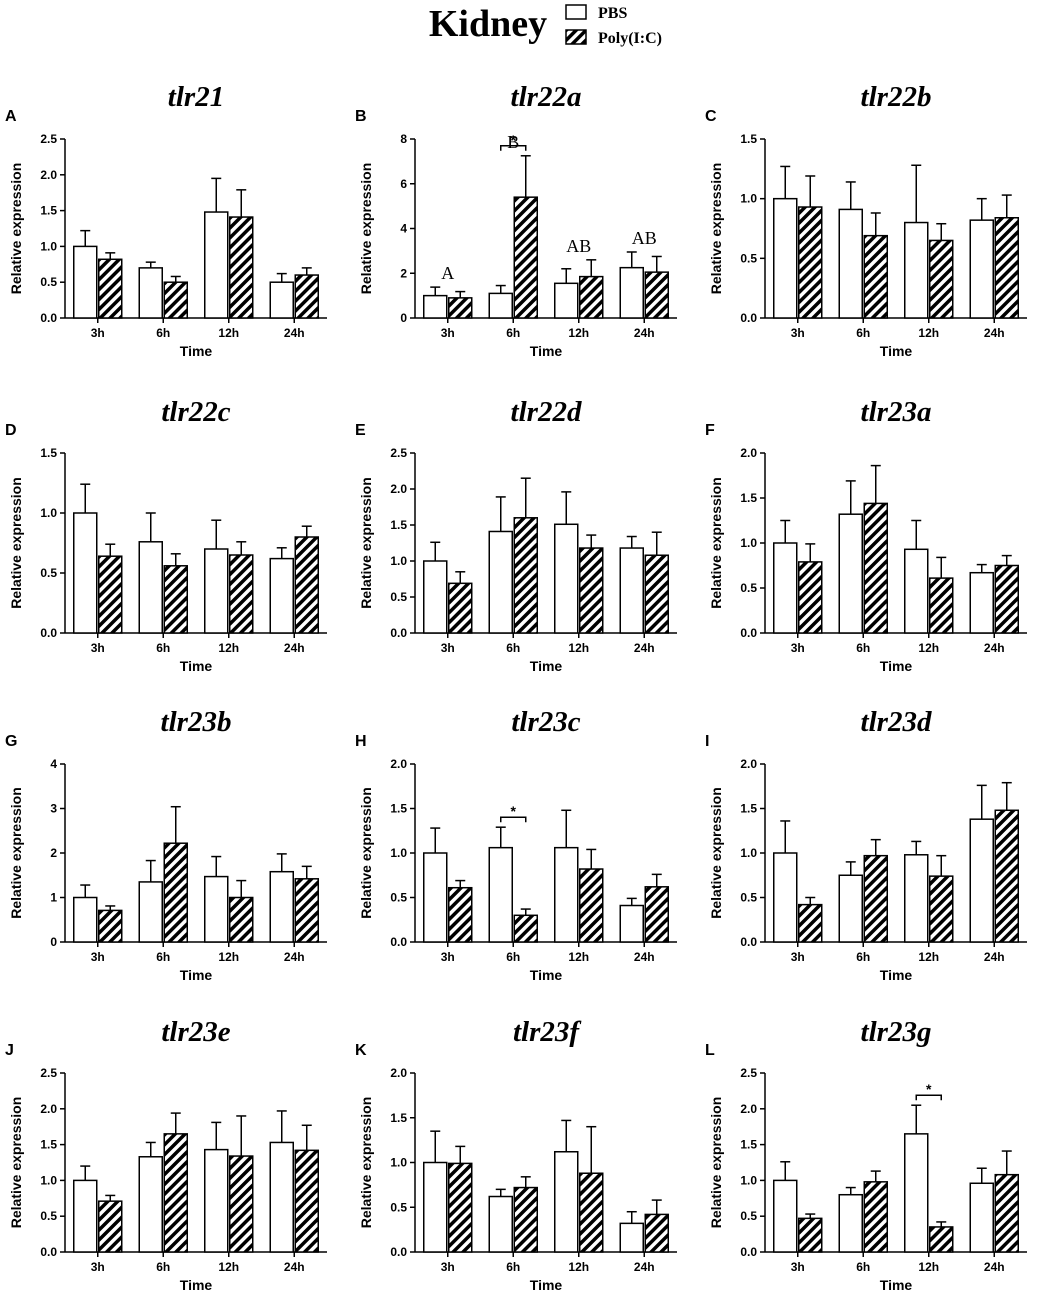 The width and height of the screenshot is (1040, 1299). What do you see at coordinates (196, 722) in the screenshot?
I see `panel-title: tlr23b` at bounding box center [196, 722].